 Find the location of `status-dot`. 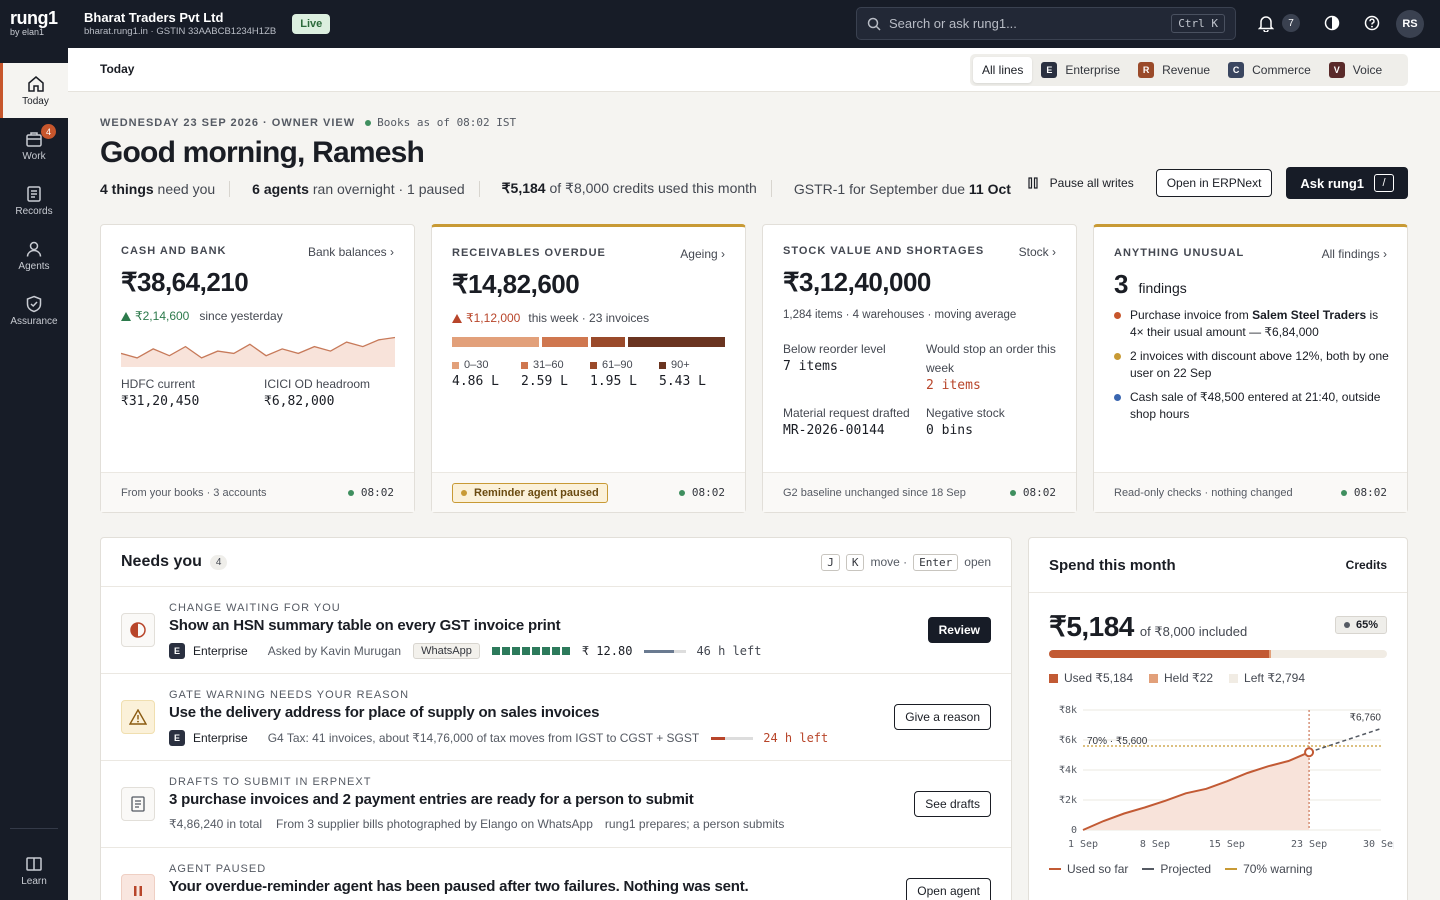

status-dot is located at coordinates (368, 122).